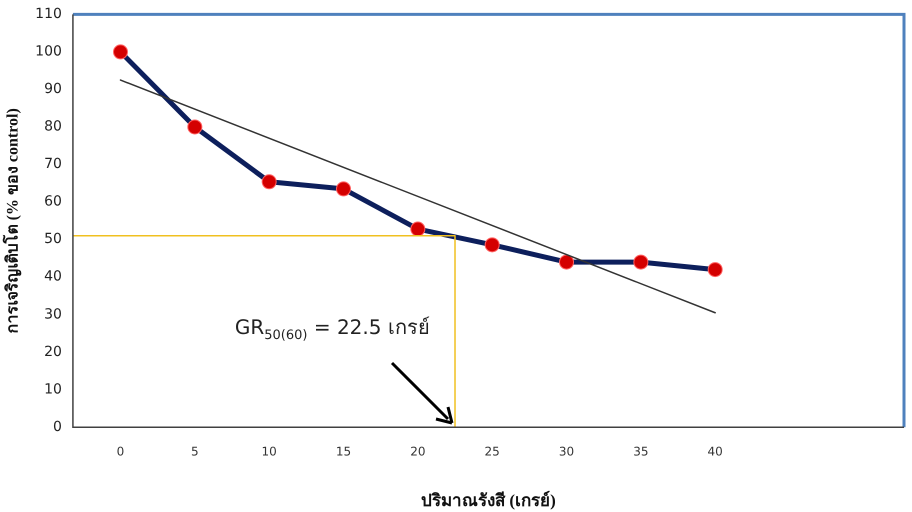 This screenshot has height=512, width=912. I want to click on y-tick-label: 80, so click(53, 126).